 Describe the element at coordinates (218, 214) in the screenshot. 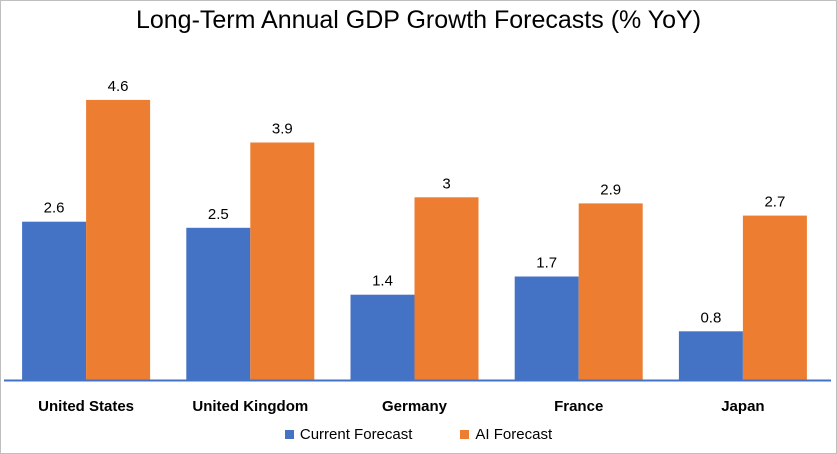

I see `data-label-current-united-kingdom: 2.5` at that location.